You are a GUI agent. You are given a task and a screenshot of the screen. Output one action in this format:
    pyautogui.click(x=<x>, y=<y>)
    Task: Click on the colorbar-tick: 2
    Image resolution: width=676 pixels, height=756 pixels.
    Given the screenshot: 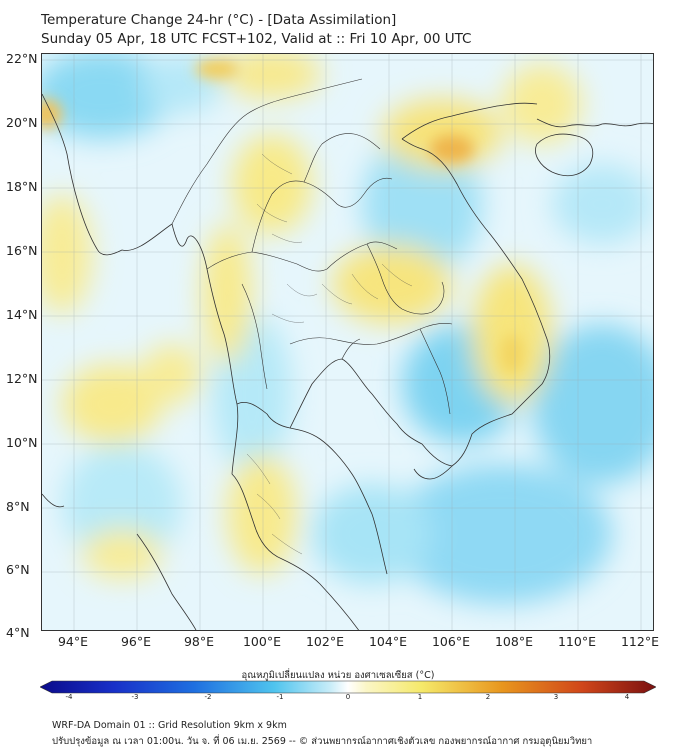 What is the action you would take?
    pyautogui.click(x=488, y=697)
    